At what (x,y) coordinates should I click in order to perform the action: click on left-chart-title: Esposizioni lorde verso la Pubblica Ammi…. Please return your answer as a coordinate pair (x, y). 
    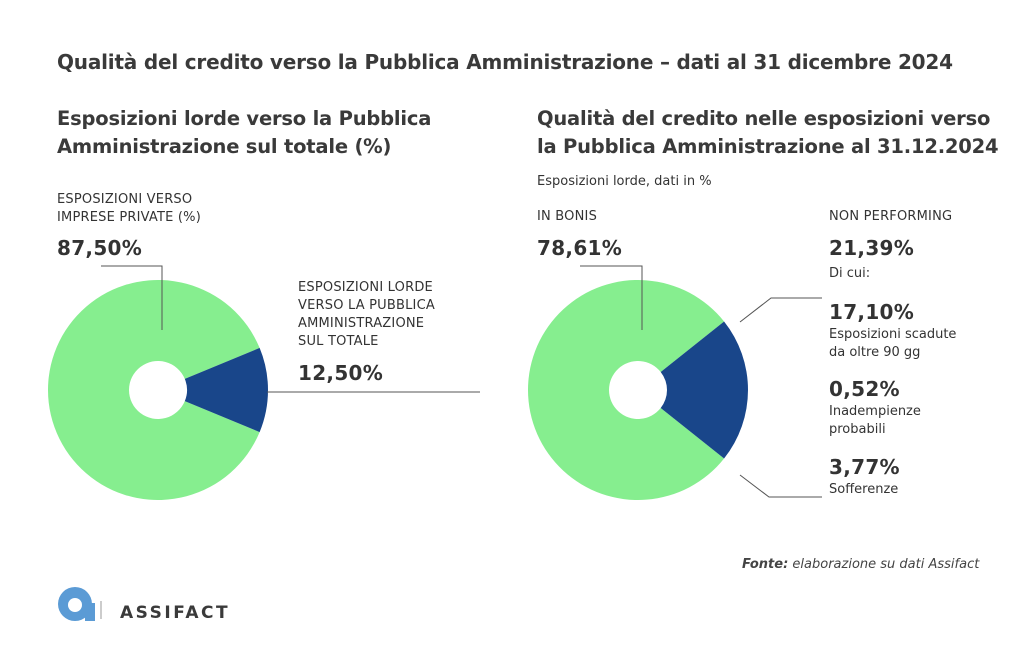
    Looking at the image, I should click on (244, 133).